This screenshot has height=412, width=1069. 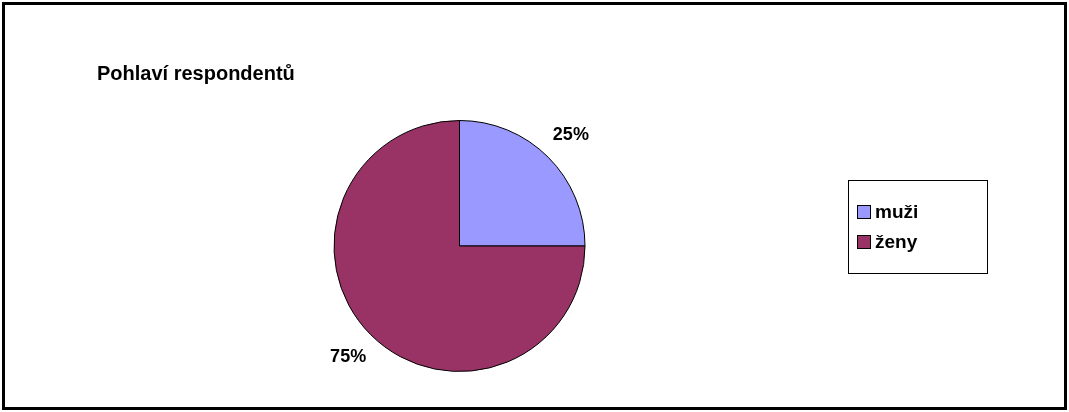 What do you see at coordinates (896, 242) in the screenshot?
I see `legend-label: ženy` at bounding box center [896, 242].